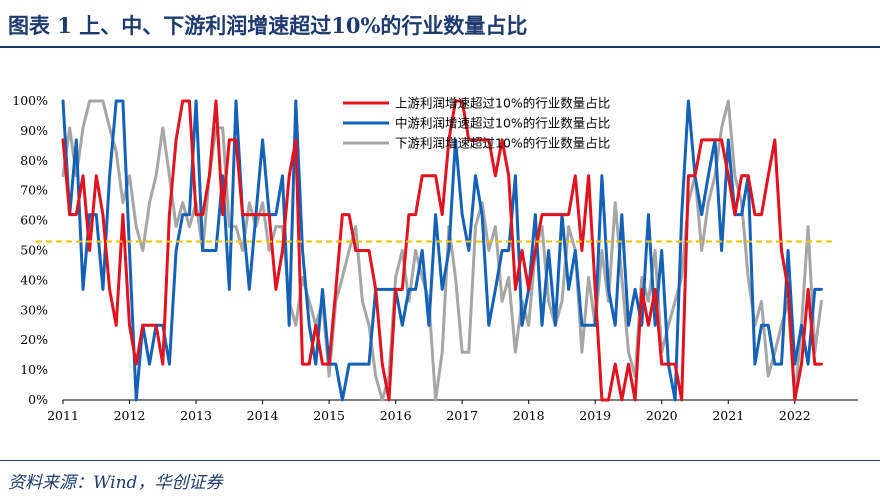  I want to click on x-tick-label: 2017, so click(462, 415).